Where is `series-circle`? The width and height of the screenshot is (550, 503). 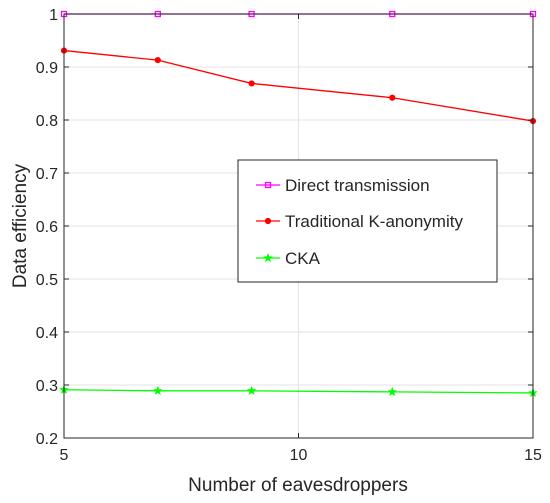 series-circle is located at coordinates (298, 86).